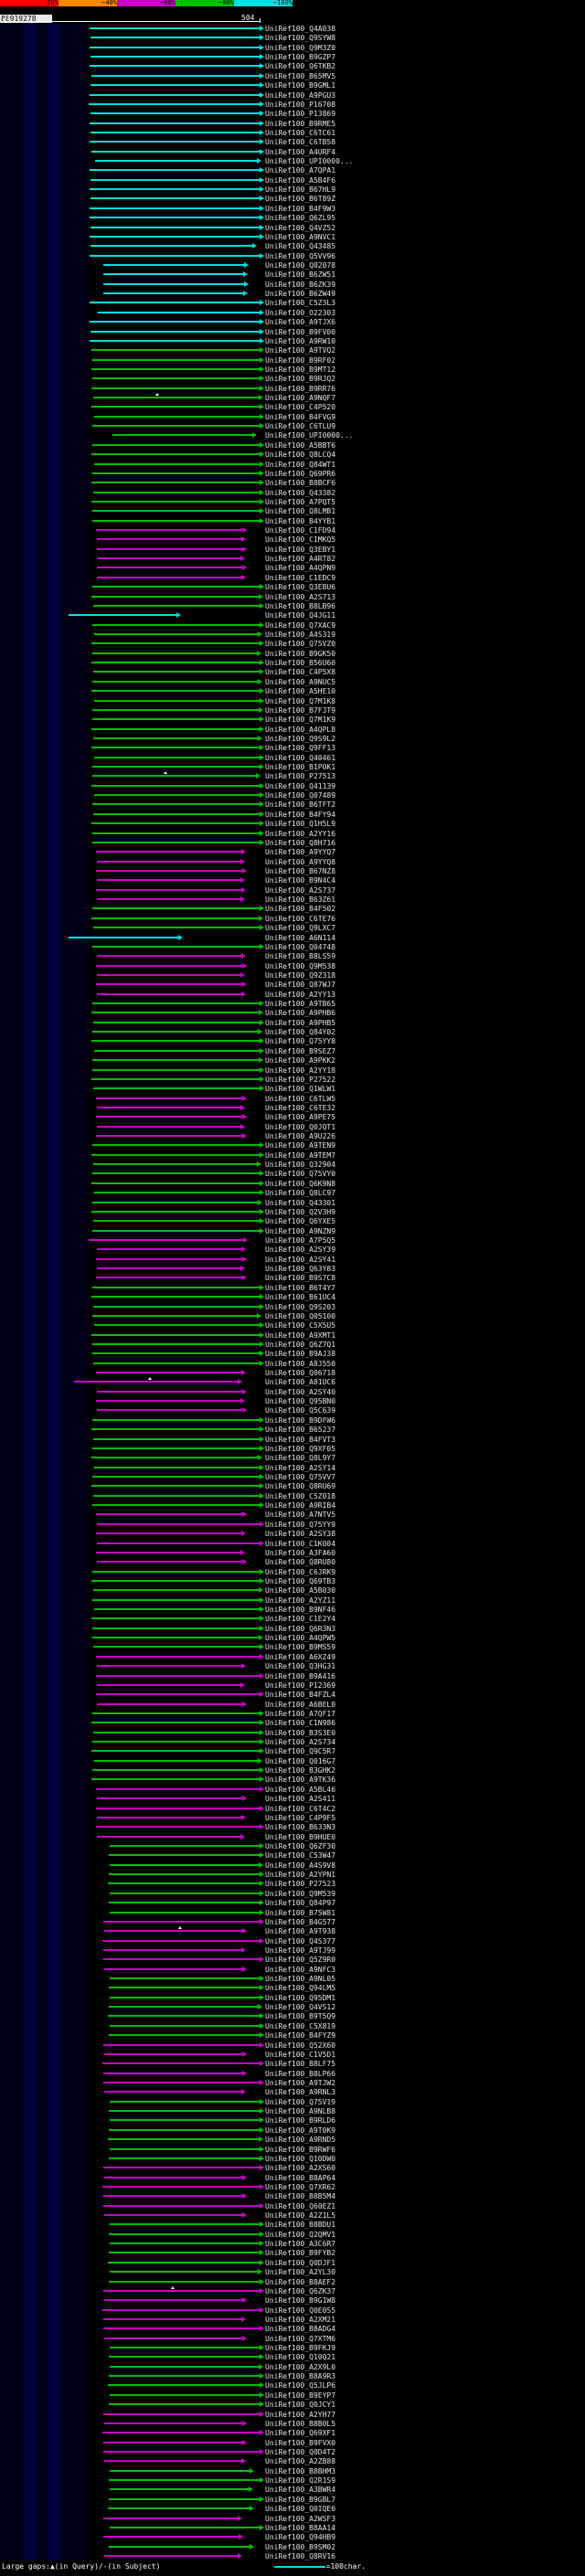  I want to click on hit-label: UniRef100_B8A9R3, so click(300, 2376).